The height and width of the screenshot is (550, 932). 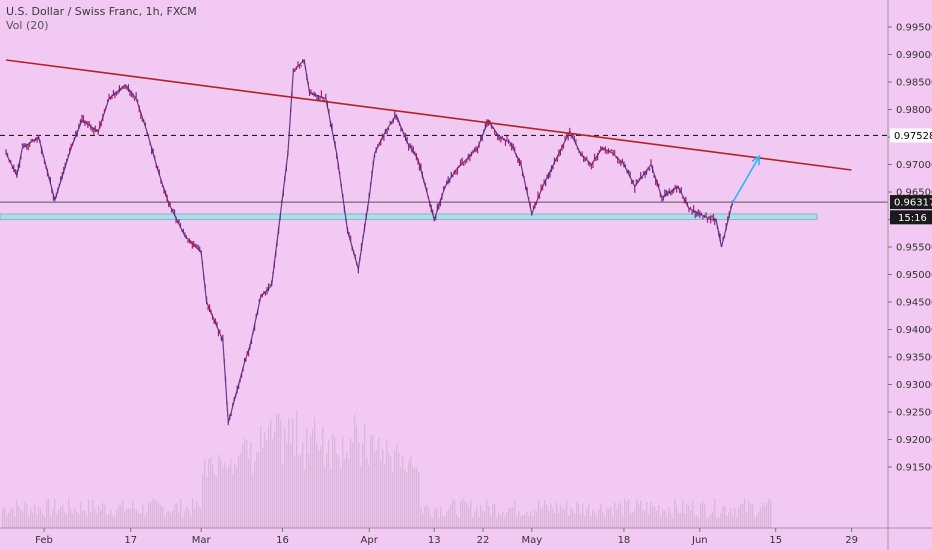 What do you see at coordinates (911, 135) in the screenshot?
I see `resistance-price-tag-bg` at bounding box center [911, 135].